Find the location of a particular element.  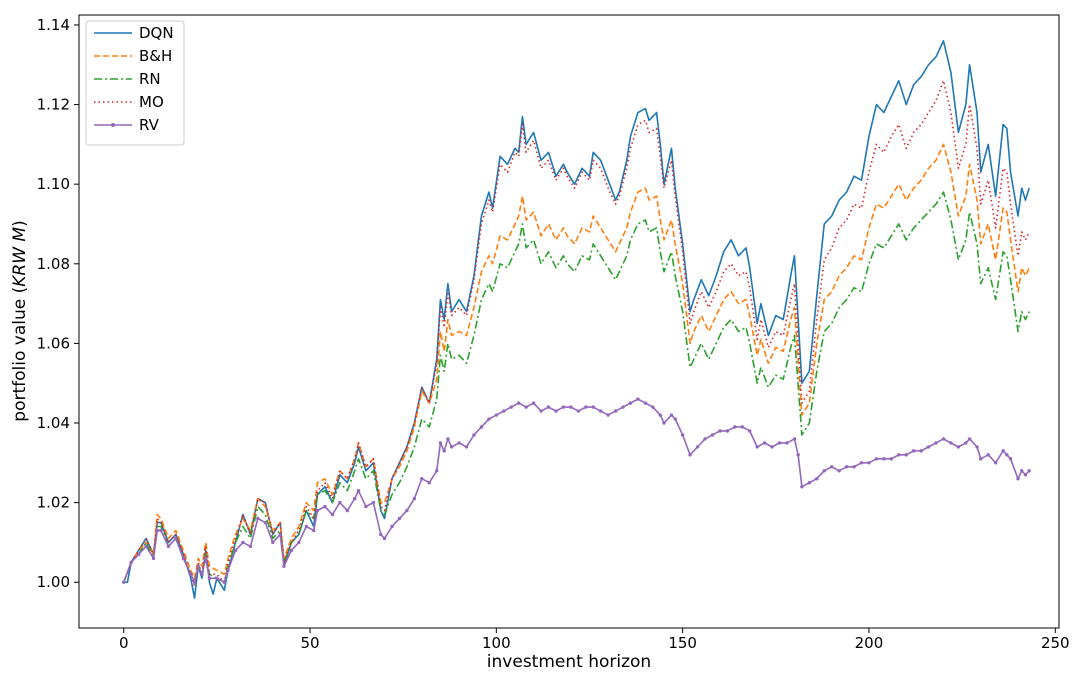

legend-label-rn: RN is located at coordinates (150, 79).